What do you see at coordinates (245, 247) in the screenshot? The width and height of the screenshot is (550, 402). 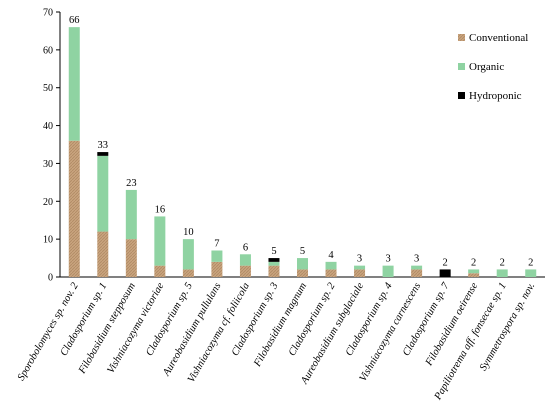 I see `bar-total-label: 6` at bounding box center [245, 247].